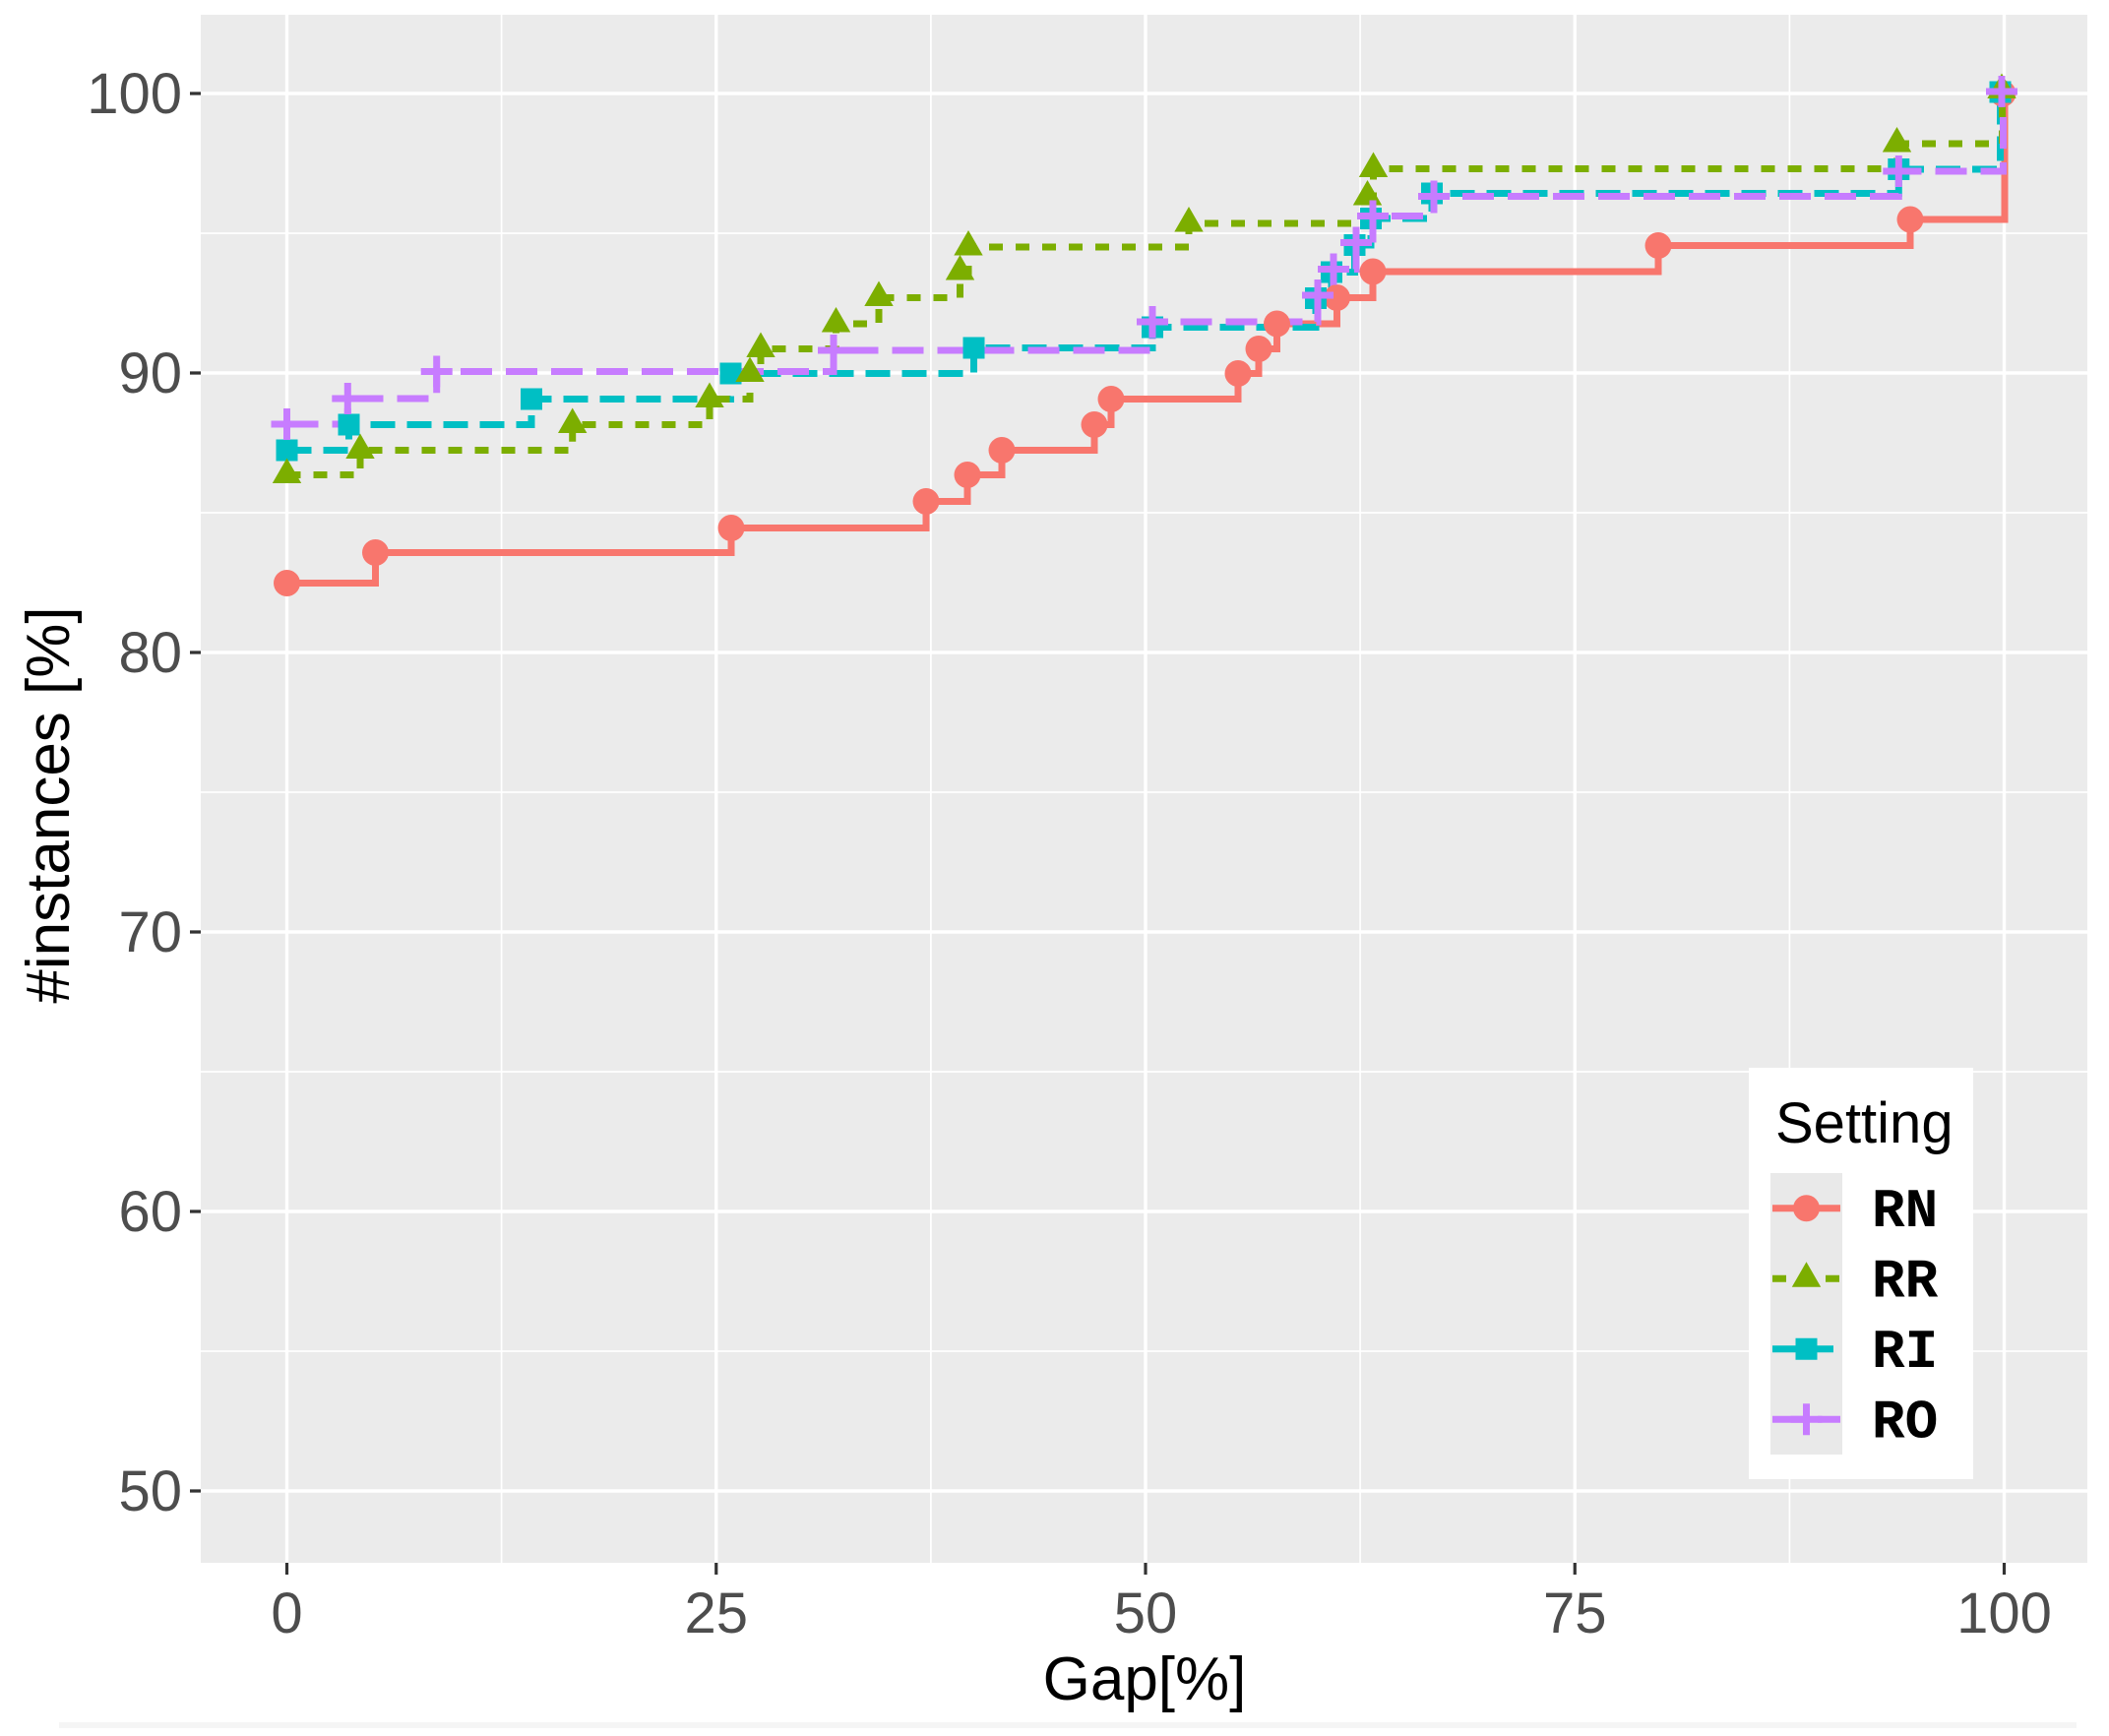 The width and height of the screenshot is (2109, 1736). Describe the element at coordinates (150, 653) in the screenshot. I see `svg-text: 80` at that location.